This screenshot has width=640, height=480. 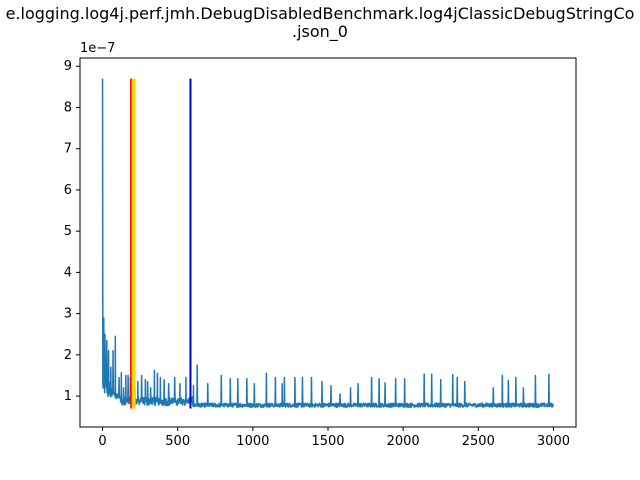 I want to click on y-tick-label: 8, so click(x=68, y=107).